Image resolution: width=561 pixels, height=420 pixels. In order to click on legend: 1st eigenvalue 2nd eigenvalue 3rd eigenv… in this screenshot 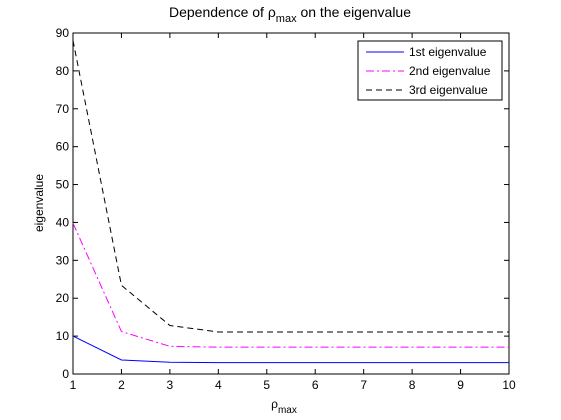, I will do `click(430, 70)`.